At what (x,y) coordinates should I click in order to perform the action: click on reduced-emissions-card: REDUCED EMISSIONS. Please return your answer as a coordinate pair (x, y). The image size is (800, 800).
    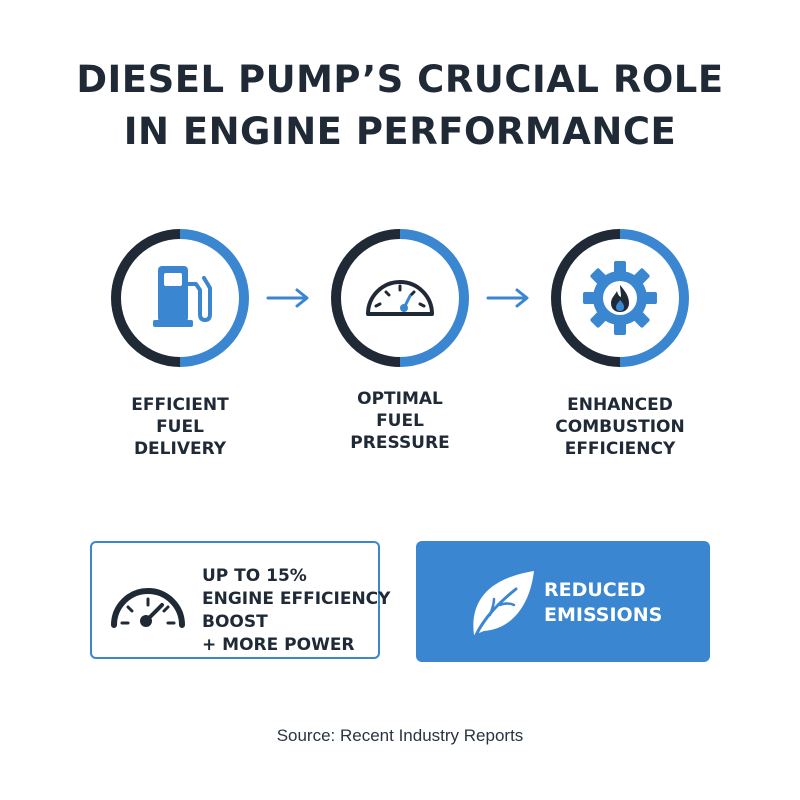
    Looking at the image, I should click on (563, 601).